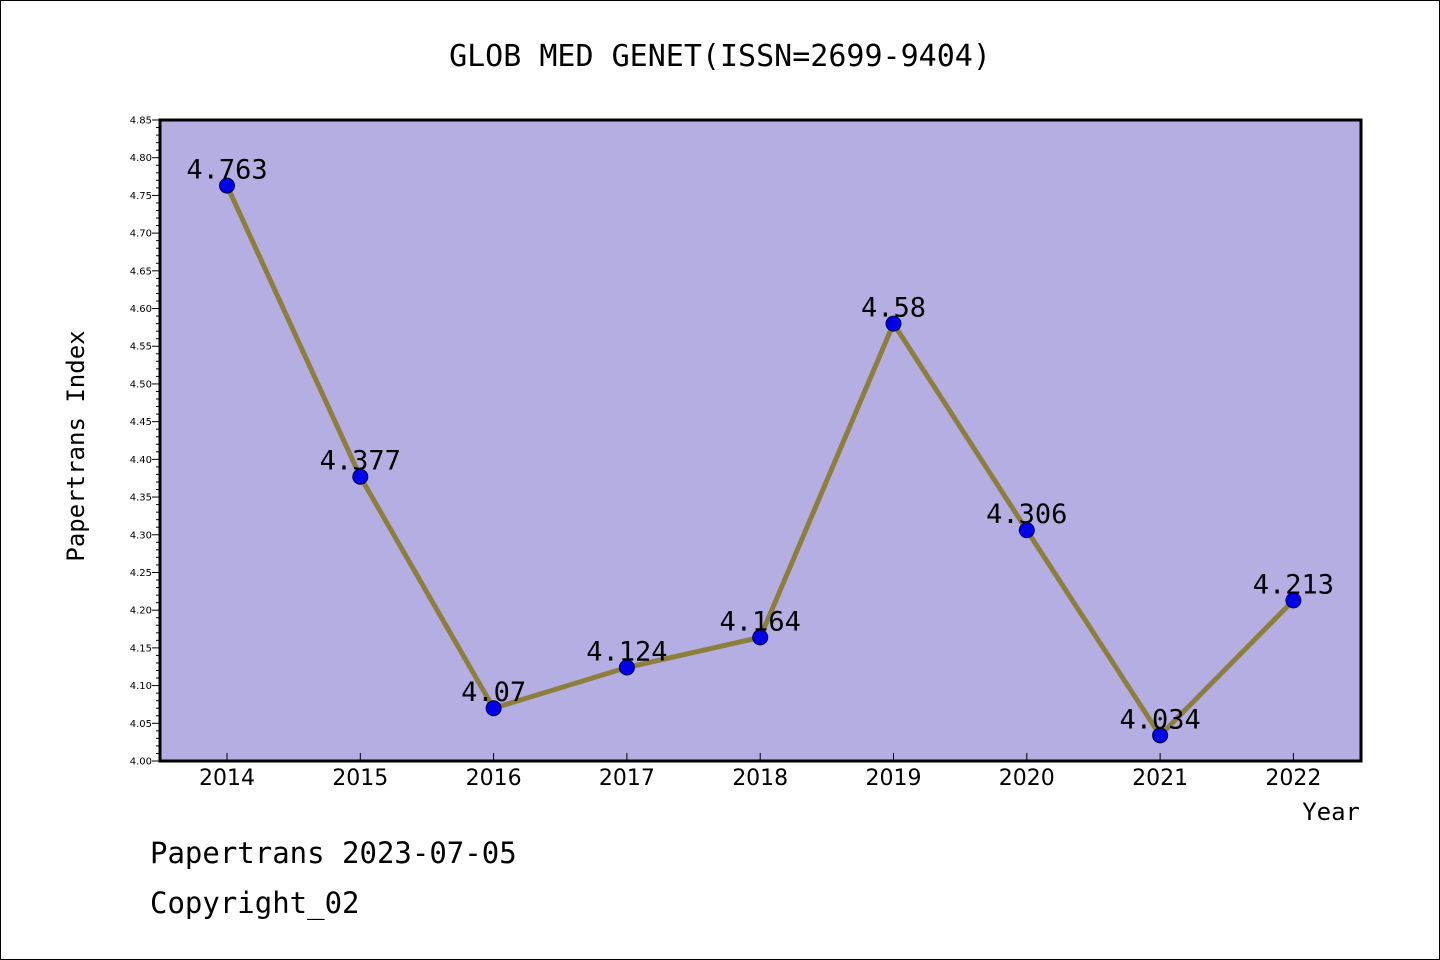  I want to click on y-tick-label: 4.65, so click(141, 271).